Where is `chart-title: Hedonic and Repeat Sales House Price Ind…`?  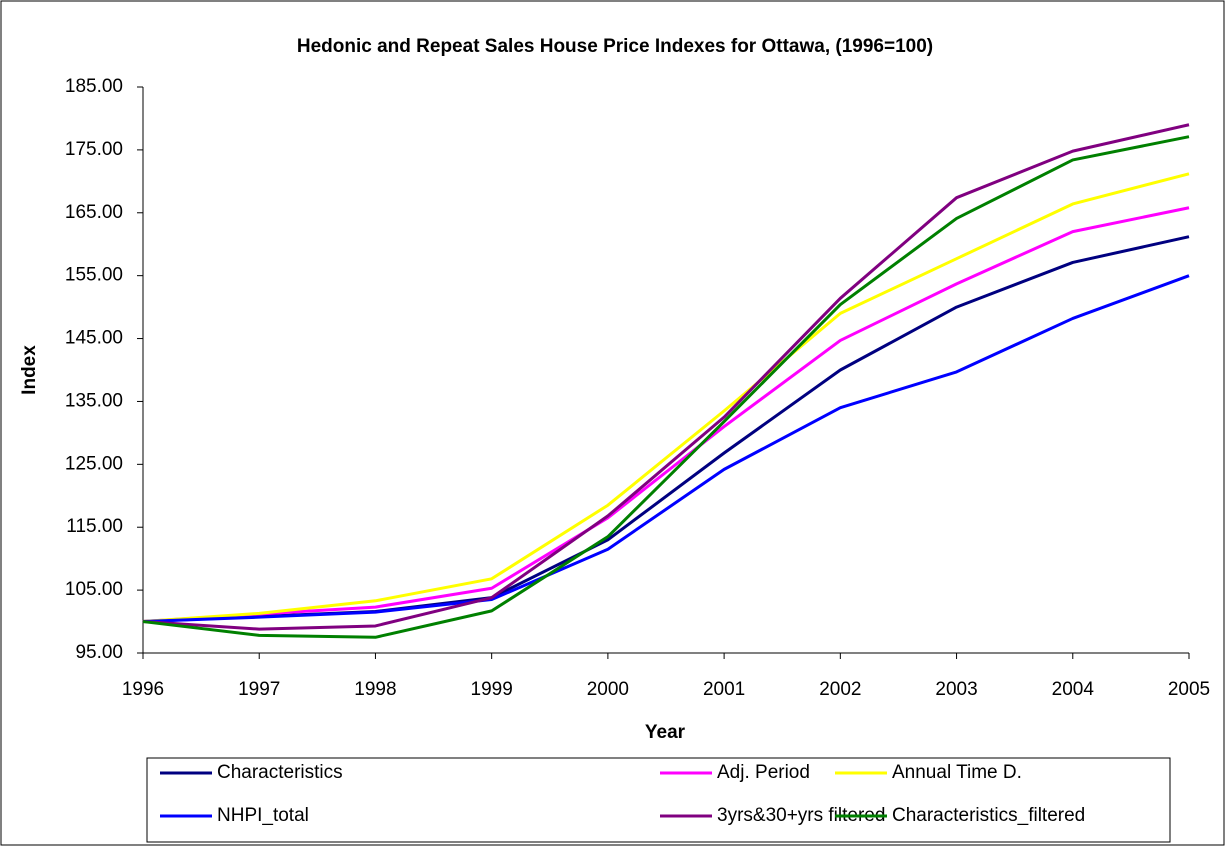
chart-title: Hedonic and Repeat Sales House Price Ind… is located at coordinates (615, 46).